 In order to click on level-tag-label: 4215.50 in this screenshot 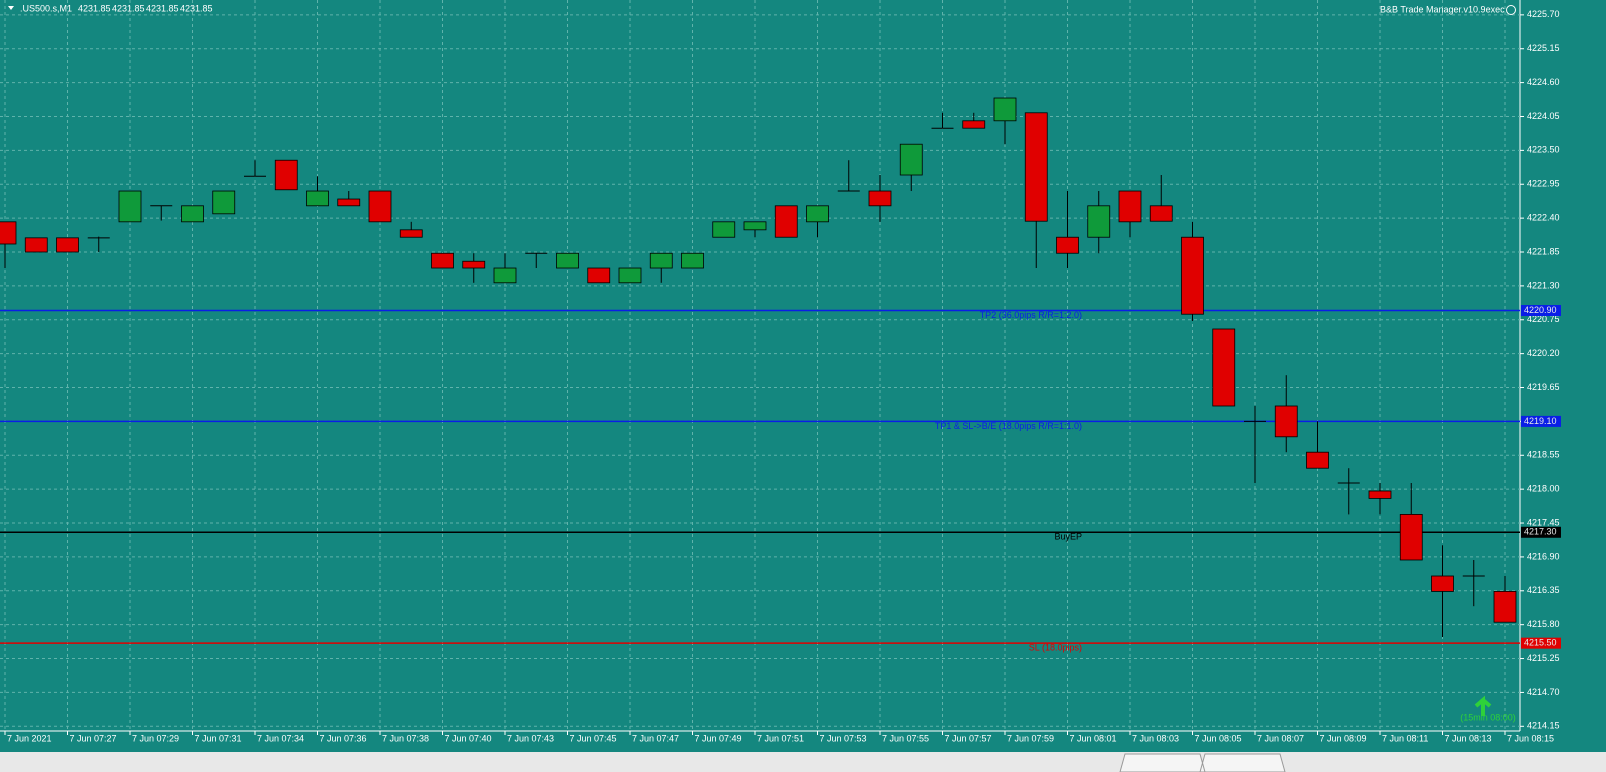, I will do `click(1540, 643)`.